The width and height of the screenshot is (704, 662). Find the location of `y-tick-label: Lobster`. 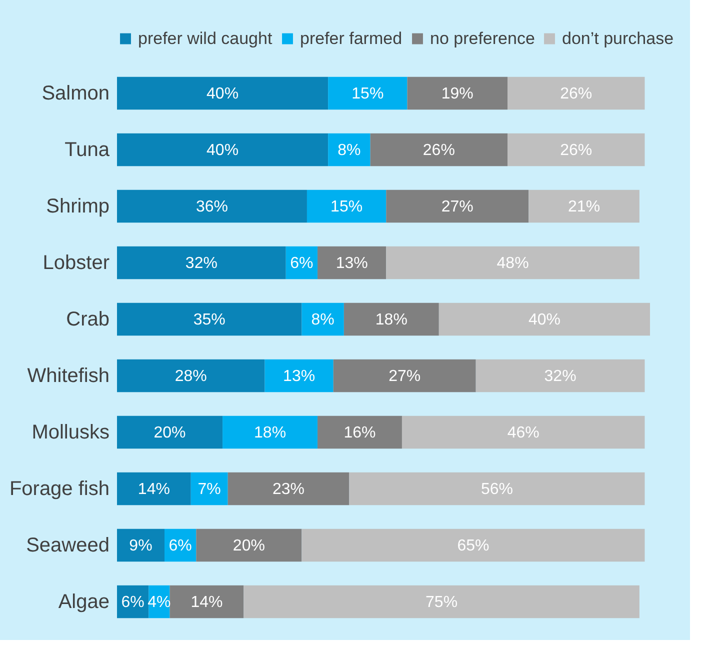

y-tick-label: Lobster is located at coordinates (76, 263).